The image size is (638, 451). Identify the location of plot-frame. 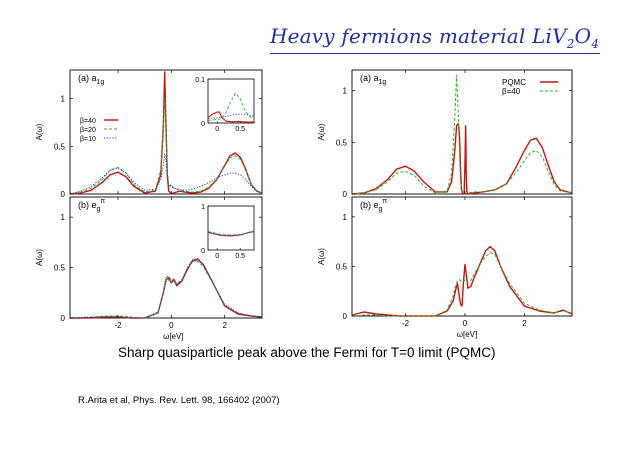
(462, 132).